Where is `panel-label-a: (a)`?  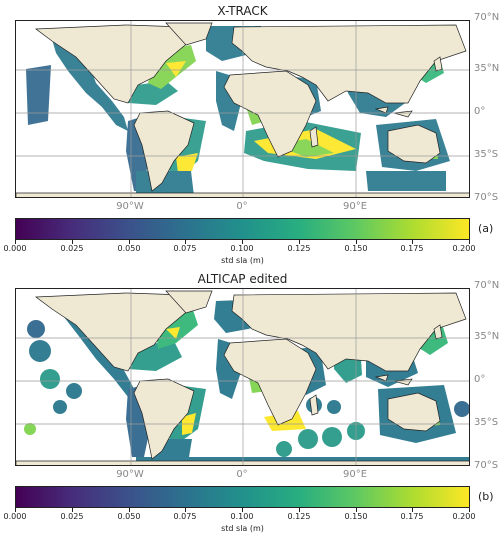
panel-label-a: (a) is located at coordinates (486, 228).